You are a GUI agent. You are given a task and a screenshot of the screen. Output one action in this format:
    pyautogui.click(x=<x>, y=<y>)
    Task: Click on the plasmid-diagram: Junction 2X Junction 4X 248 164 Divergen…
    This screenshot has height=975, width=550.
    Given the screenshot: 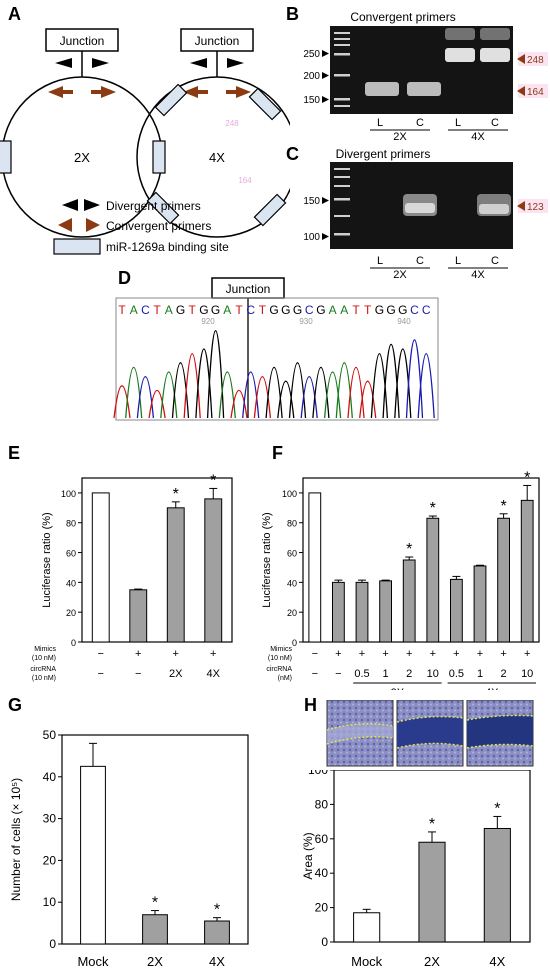 What is the action you would take?
    pyautogui.click(x=145, y=141)
    